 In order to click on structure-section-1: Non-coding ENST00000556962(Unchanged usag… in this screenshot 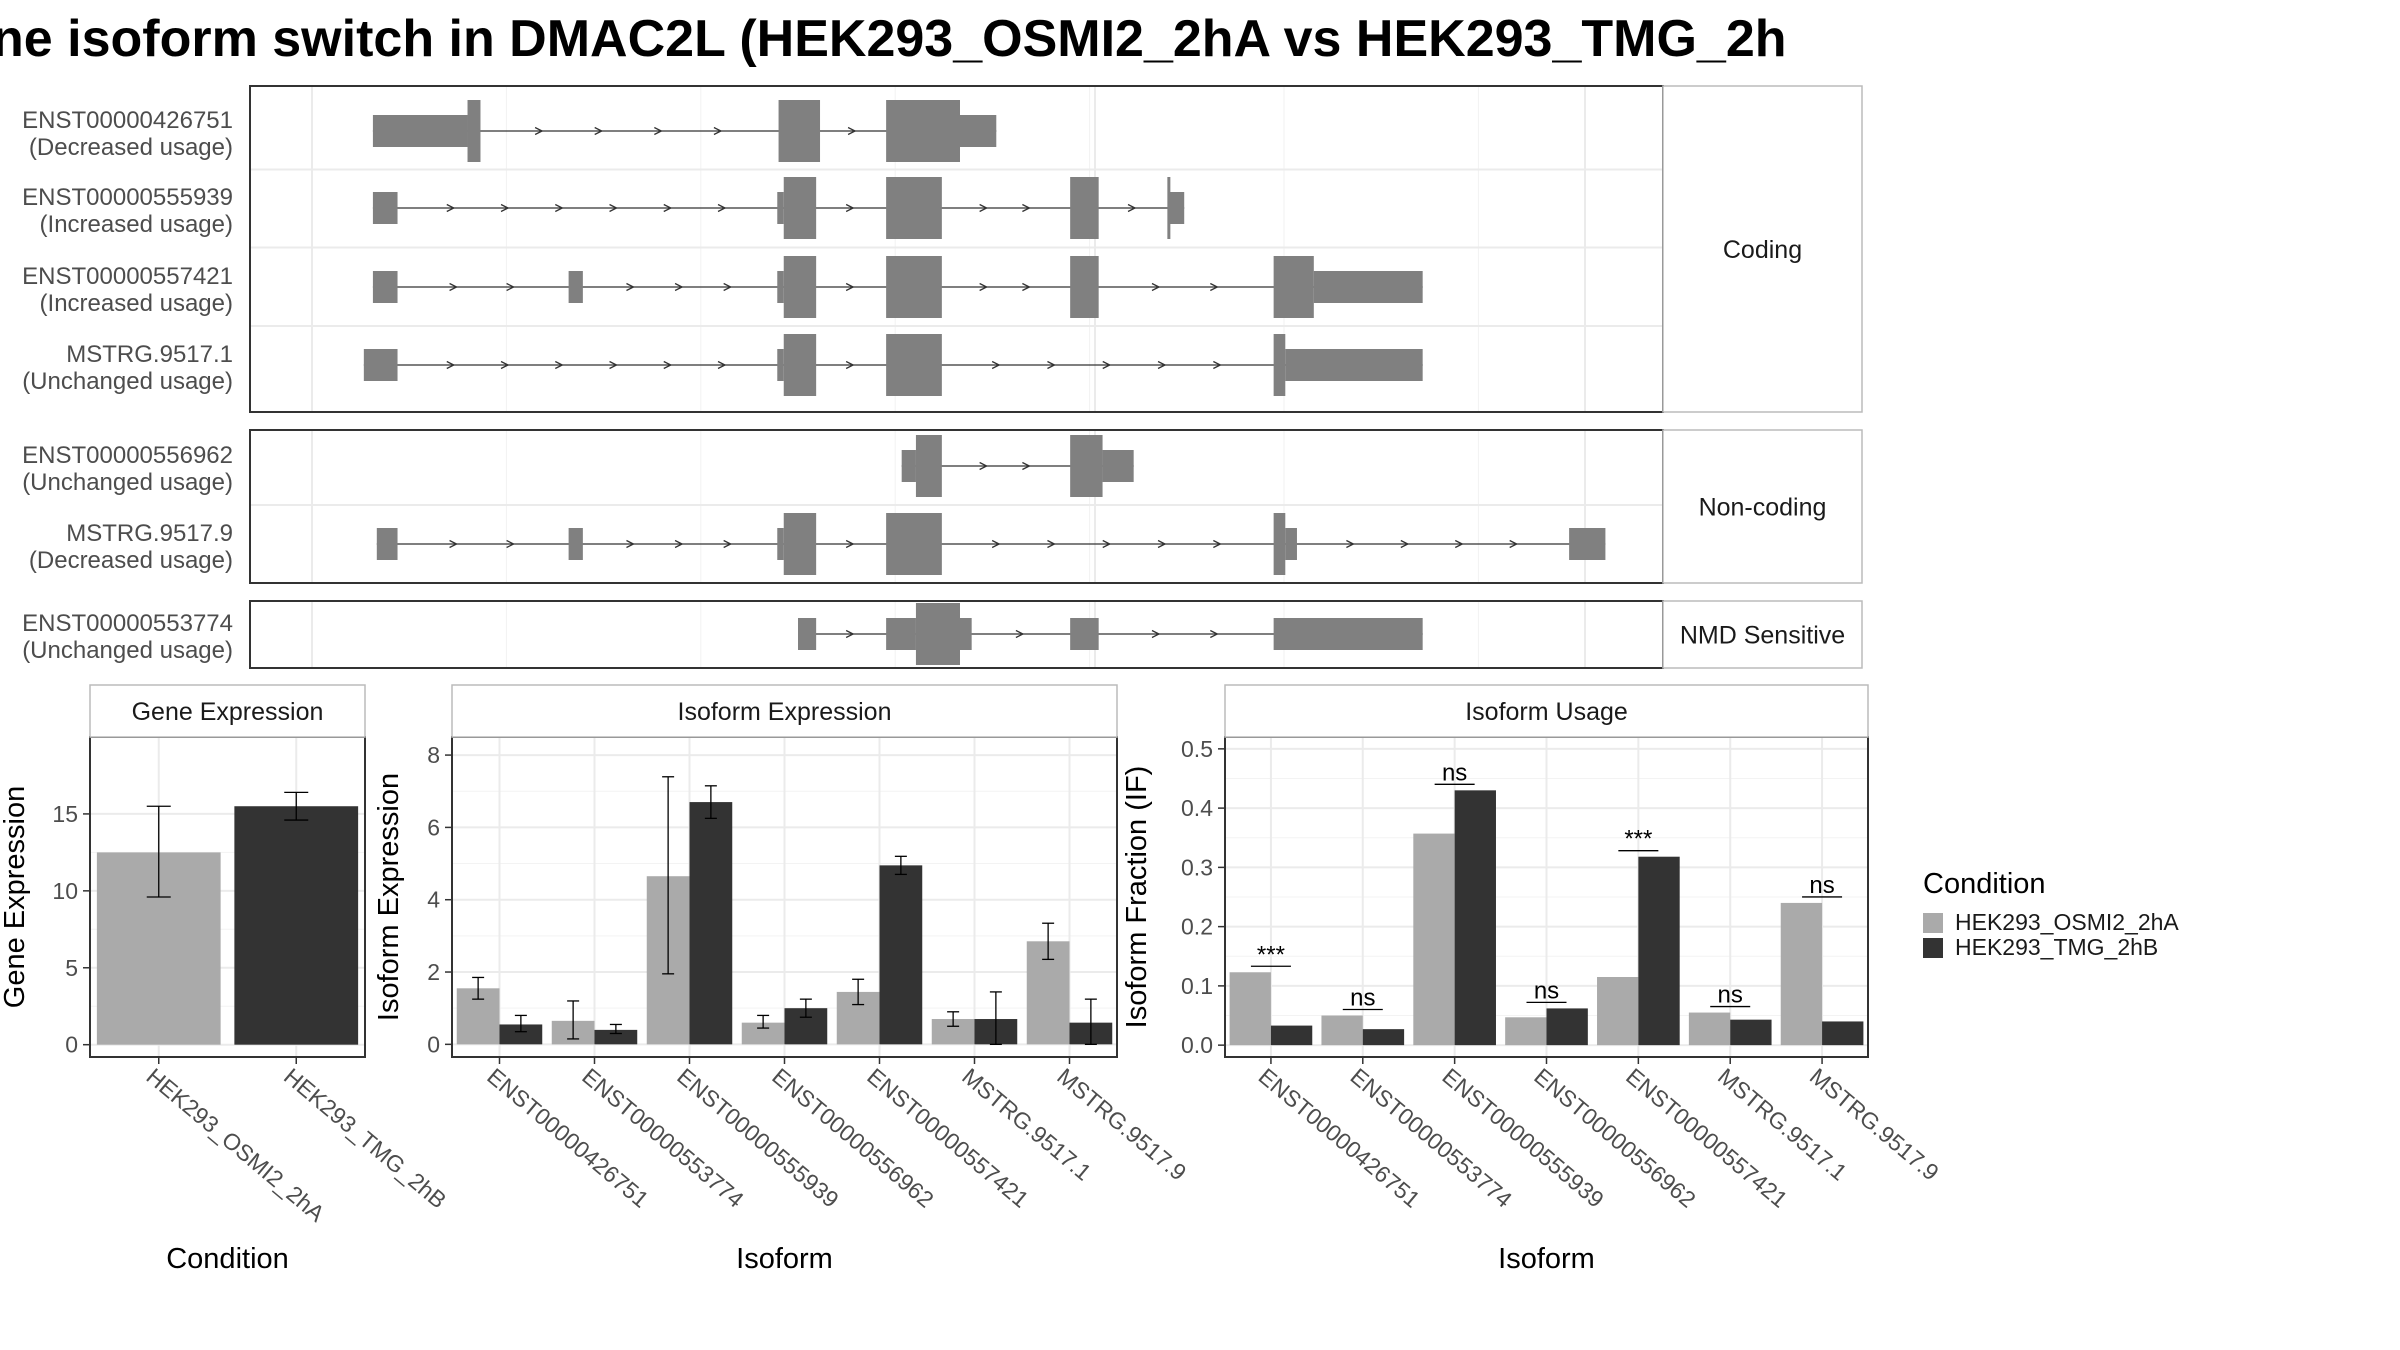, I will do `click(942, 506)`.